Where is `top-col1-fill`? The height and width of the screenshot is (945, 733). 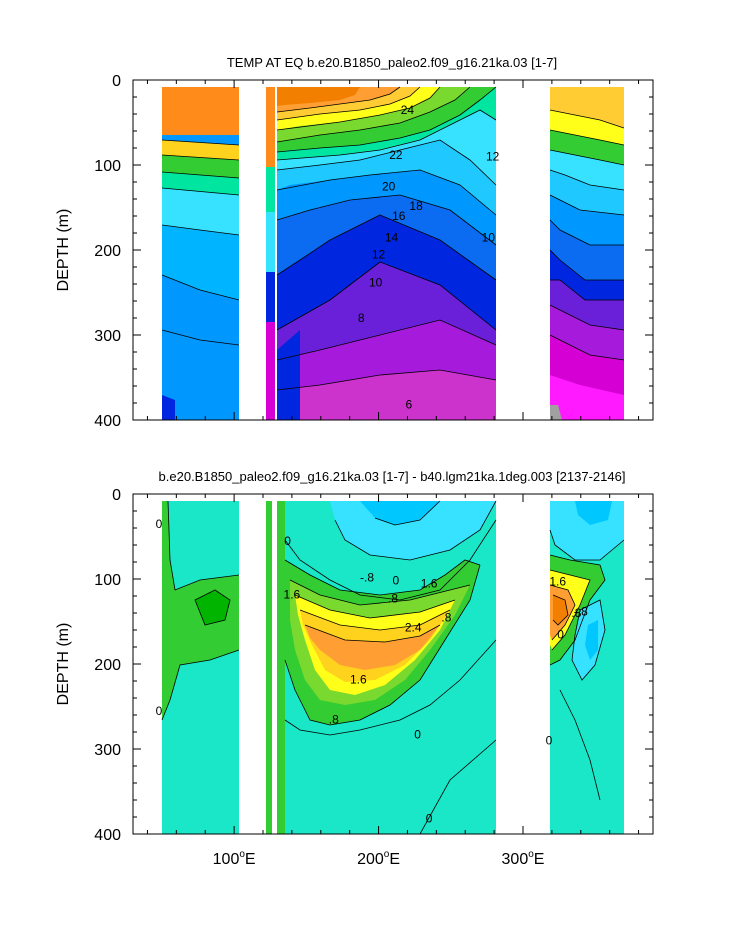
top-col1-fill is located at coordinates (200, 253).